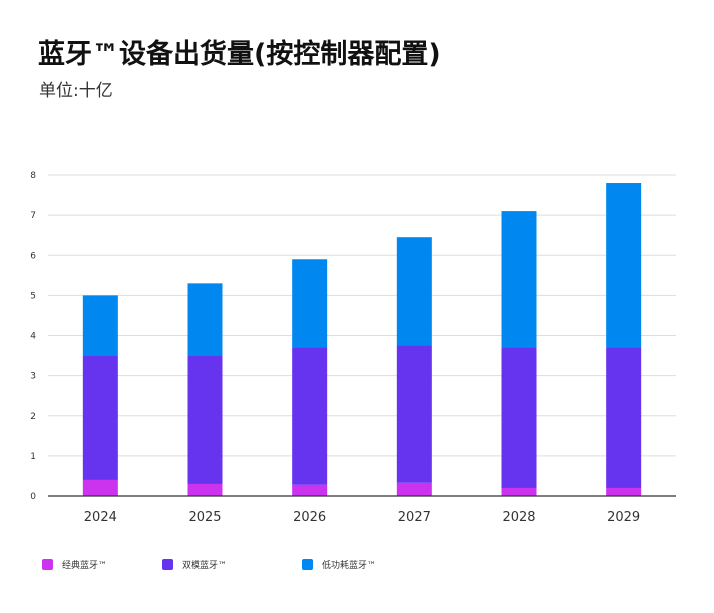 The image size is (714, 613). I want to click on x-tick-label: 2028, so click(518, 517).